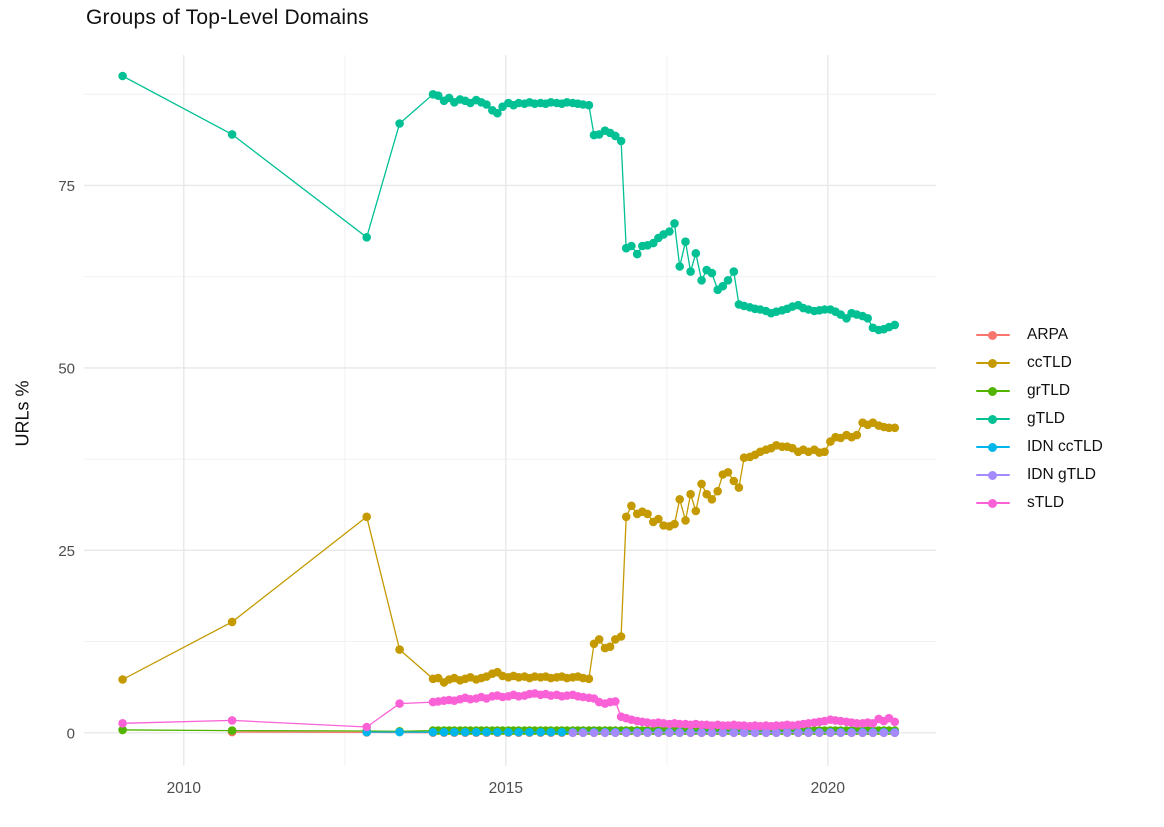 The image size is (1164, 827). I want to click on legend-label: ARPA, so click(1048, 334).